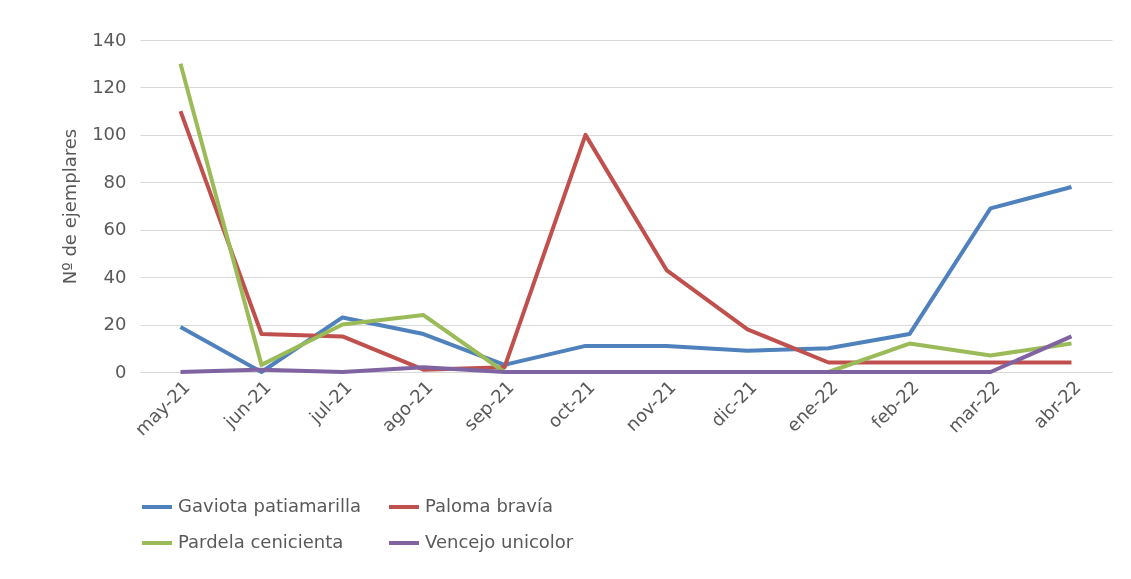 The width and height of the screenshot is (1131, 579). Describe the element at coordinates (109, 86) in the screenshot. I see `y-tick-label: 120` at that location.